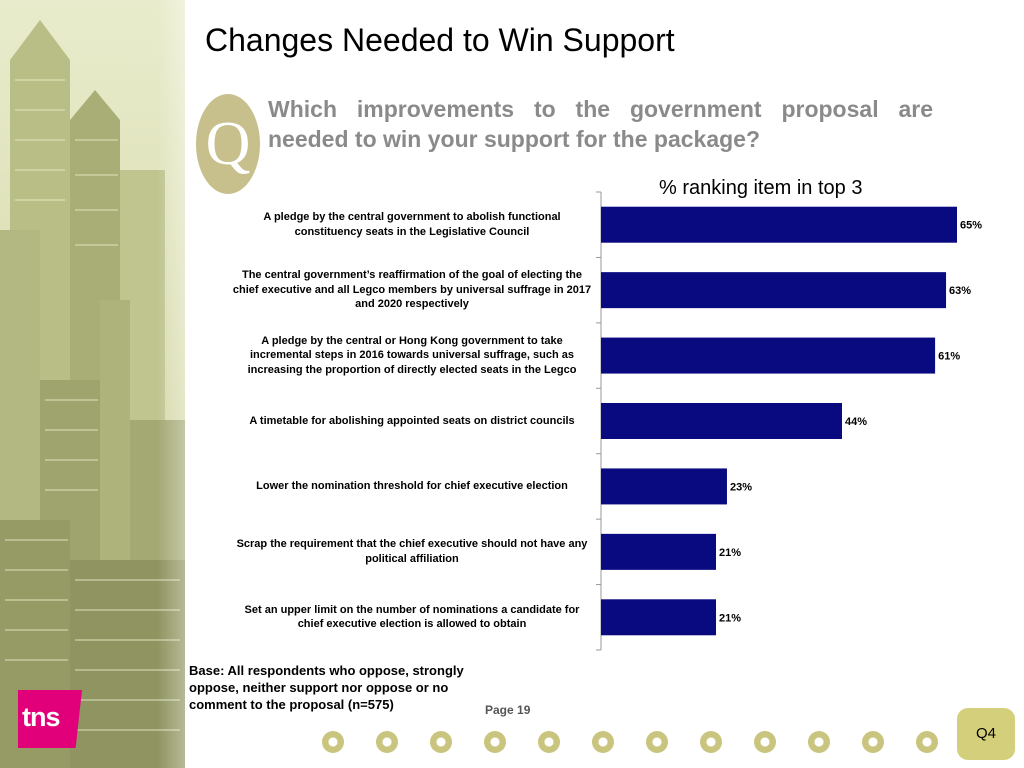 Image resolution: width=1024 pixels, height=768 pixels. Describe the element at coordinates (41, 717) in the screenshot. I see `tns-logo-text: tns` at that location.